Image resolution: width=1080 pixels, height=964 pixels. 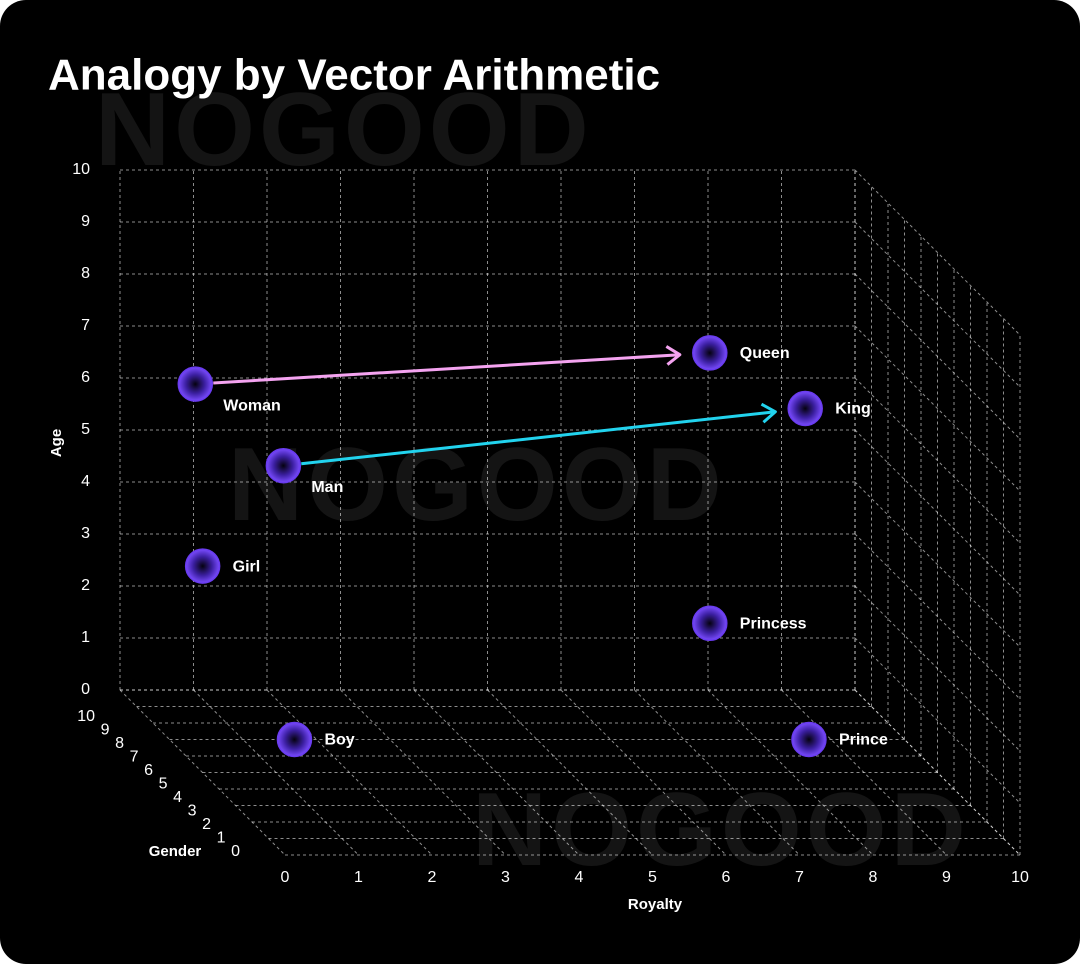 What do you see at coordinates (339, 740) in the screenshot?
I see `point-label: Boy` at bounding box center [339, 740].